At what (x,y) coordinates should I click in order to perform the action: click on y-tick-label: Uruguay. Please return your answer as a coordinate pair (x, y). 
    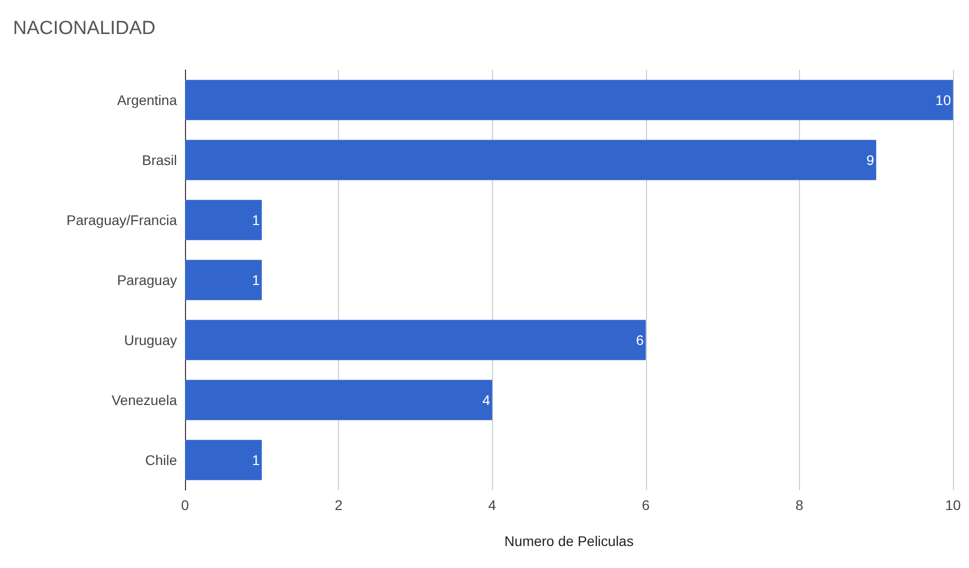
    Looking at the image, I should click on (150, 340).